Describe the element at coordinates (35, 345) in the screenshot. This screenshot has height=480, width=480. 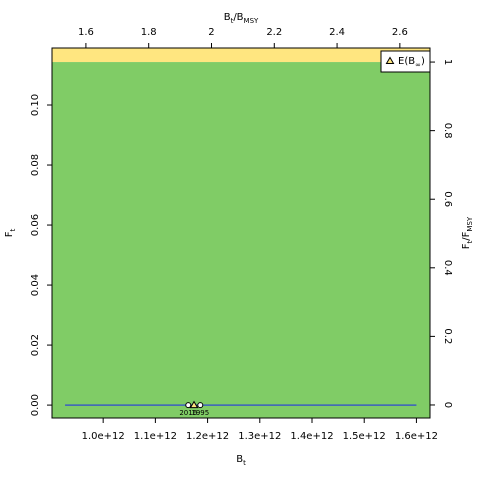
I see `y-tick-label: 0.02` at that location.